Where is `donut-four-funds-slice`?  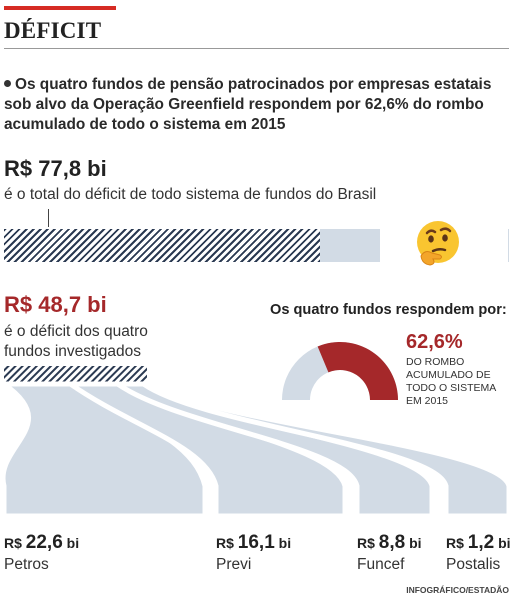
donut-four-funds-slice is located at coordinates (357, 371).